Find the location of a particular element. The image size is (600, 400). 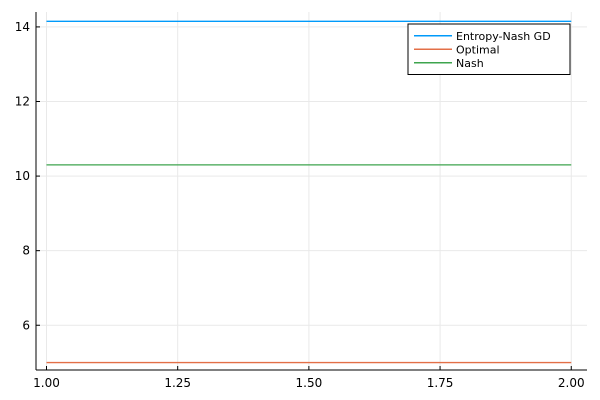

x-tick-label: 1.25 is located at coordinates (177, 383).